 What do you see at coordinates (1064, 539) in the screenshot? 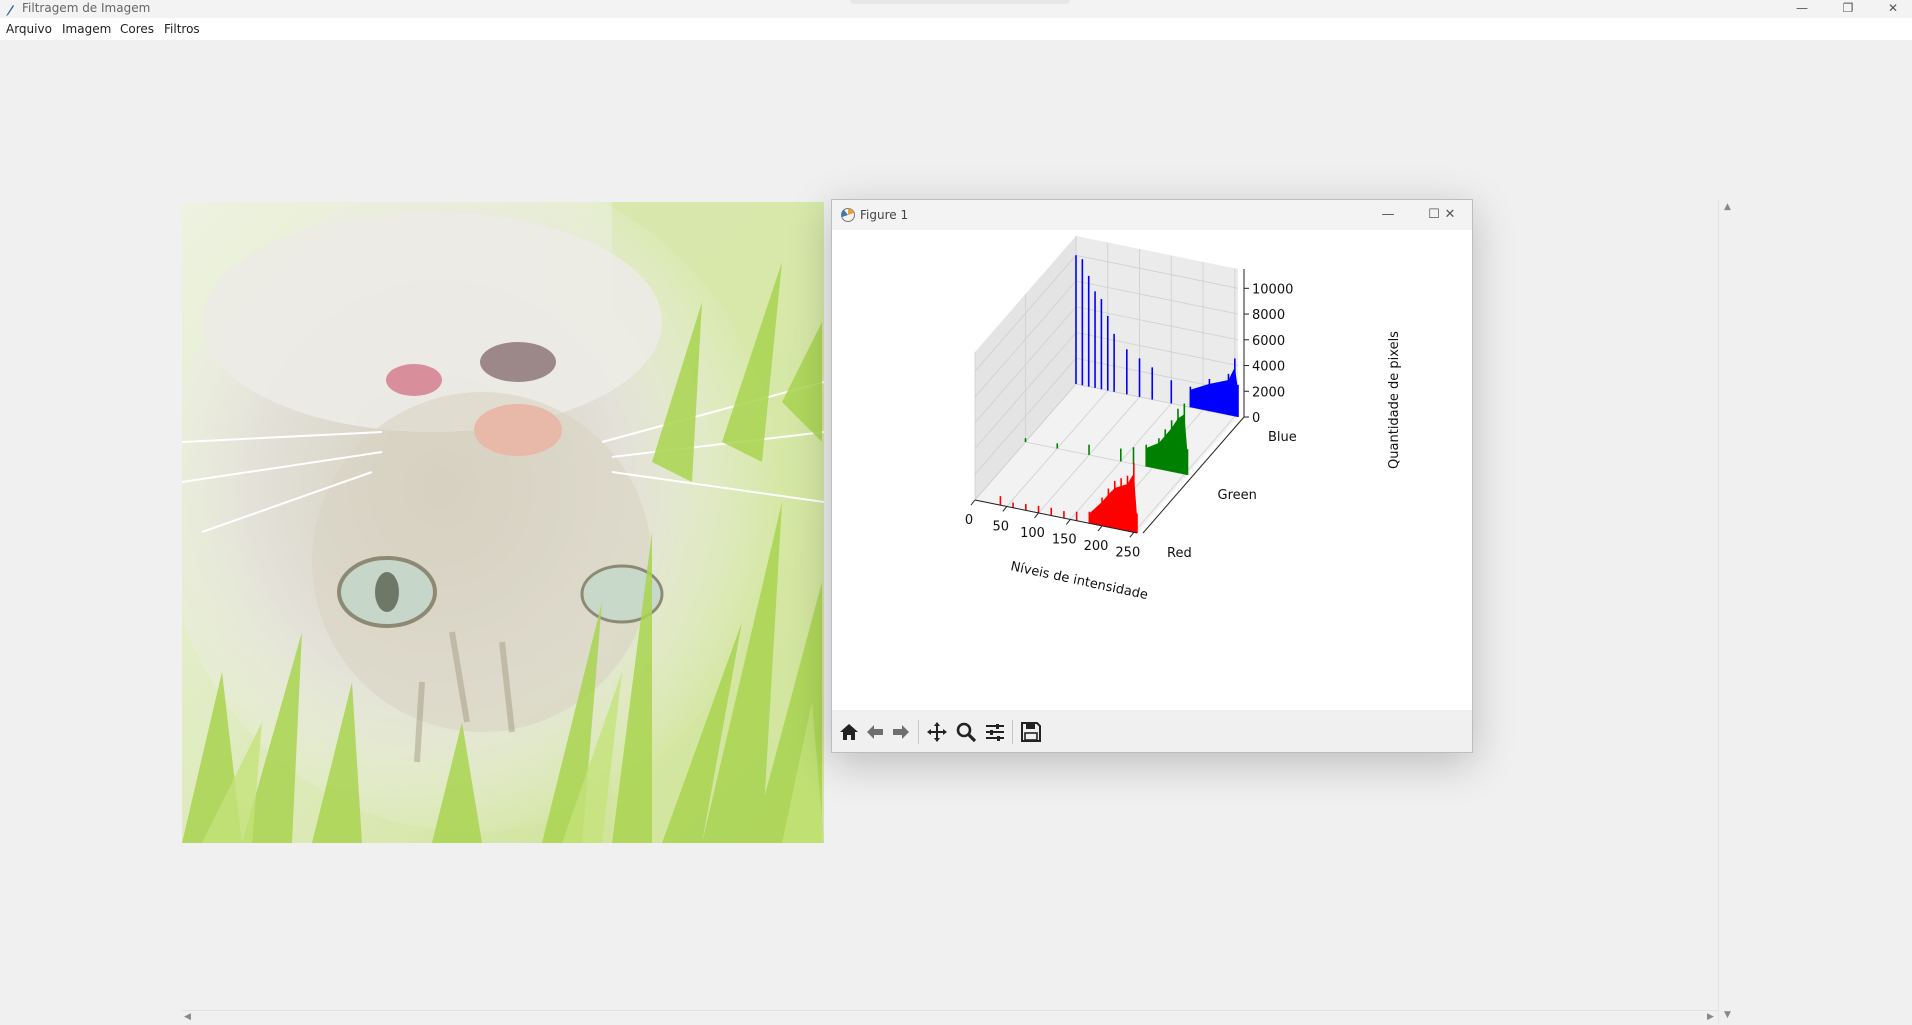
I see `x-tick-label: 150` at bounding box center [1064, 539].